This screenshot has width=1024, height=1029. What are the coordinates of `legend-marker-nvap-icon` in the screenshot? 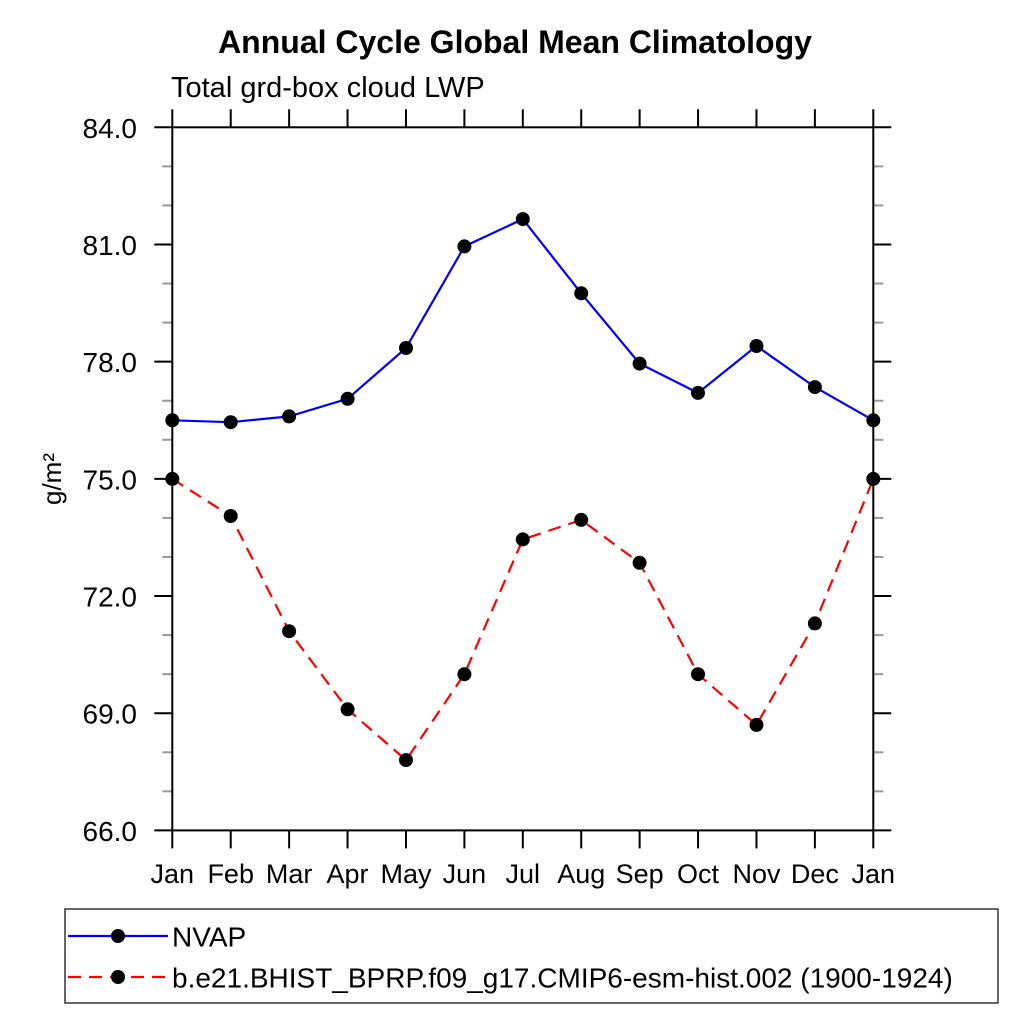 It's located at (118, 936).